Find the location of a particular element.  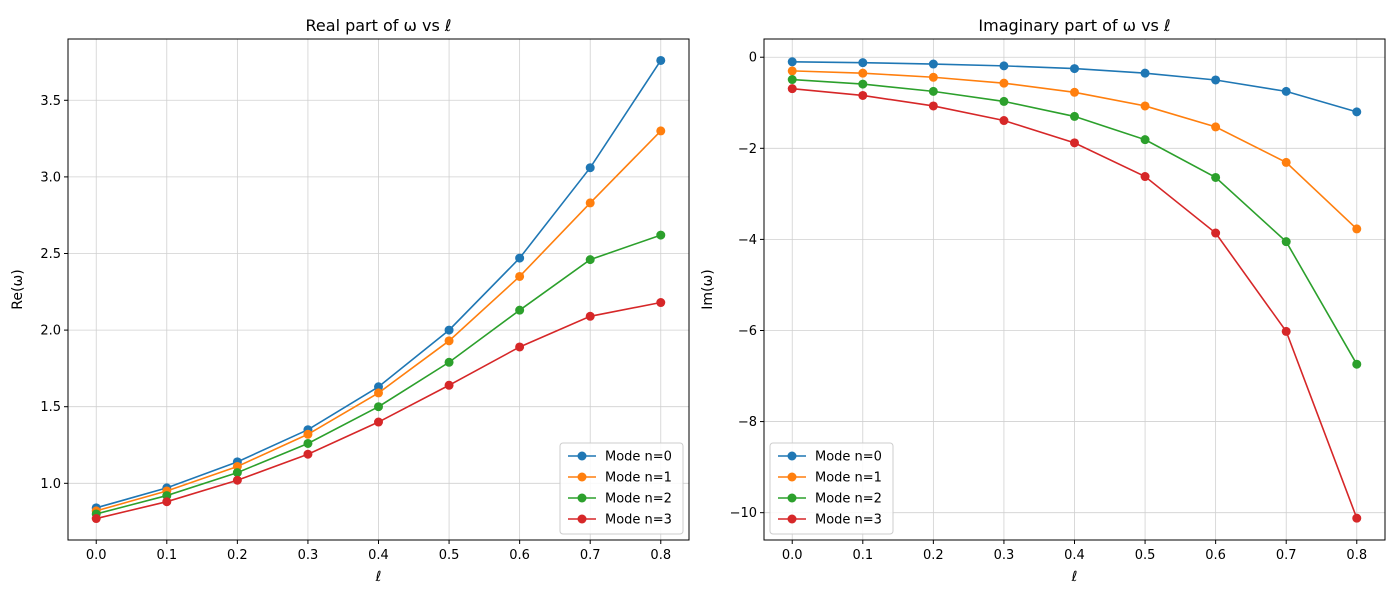

chart-2-x-tick-label: 0.3 is located at coordinates (1004, 555).